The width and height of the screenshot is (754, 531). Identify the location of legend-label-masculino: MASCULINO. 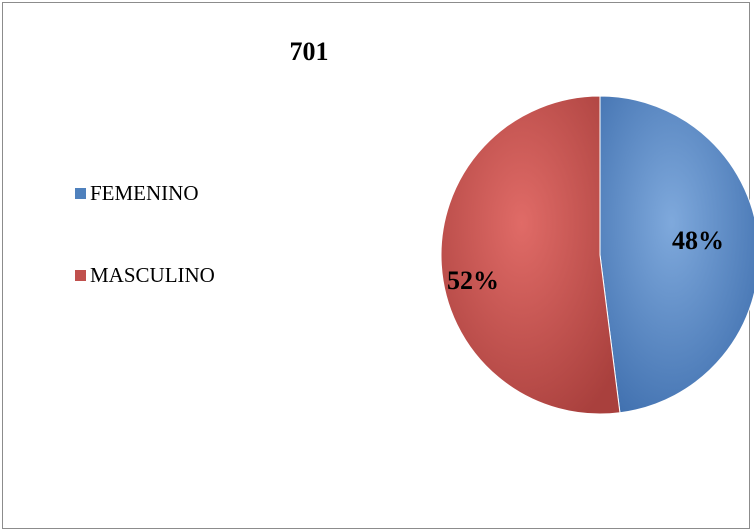
(152, 274).